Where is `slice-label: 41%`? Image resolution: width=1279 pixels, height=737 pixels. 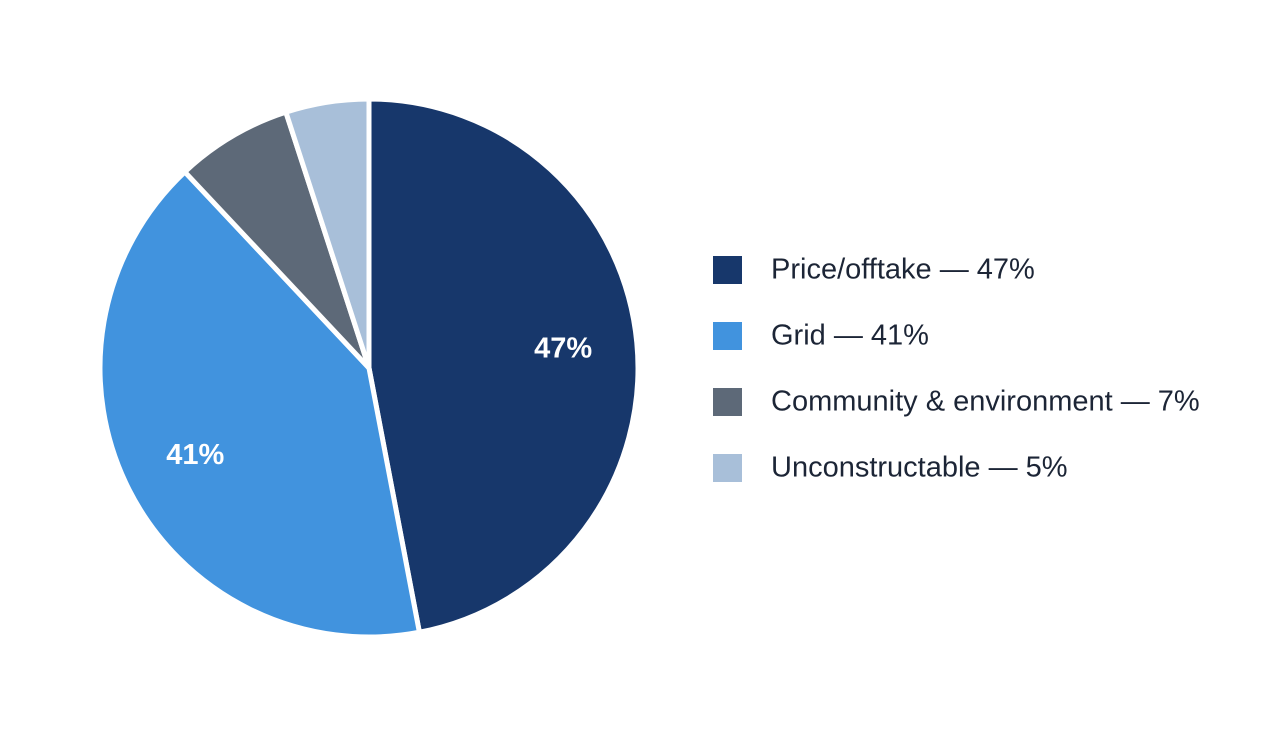 slice-label: 41% is located at coordinates (195, 455).